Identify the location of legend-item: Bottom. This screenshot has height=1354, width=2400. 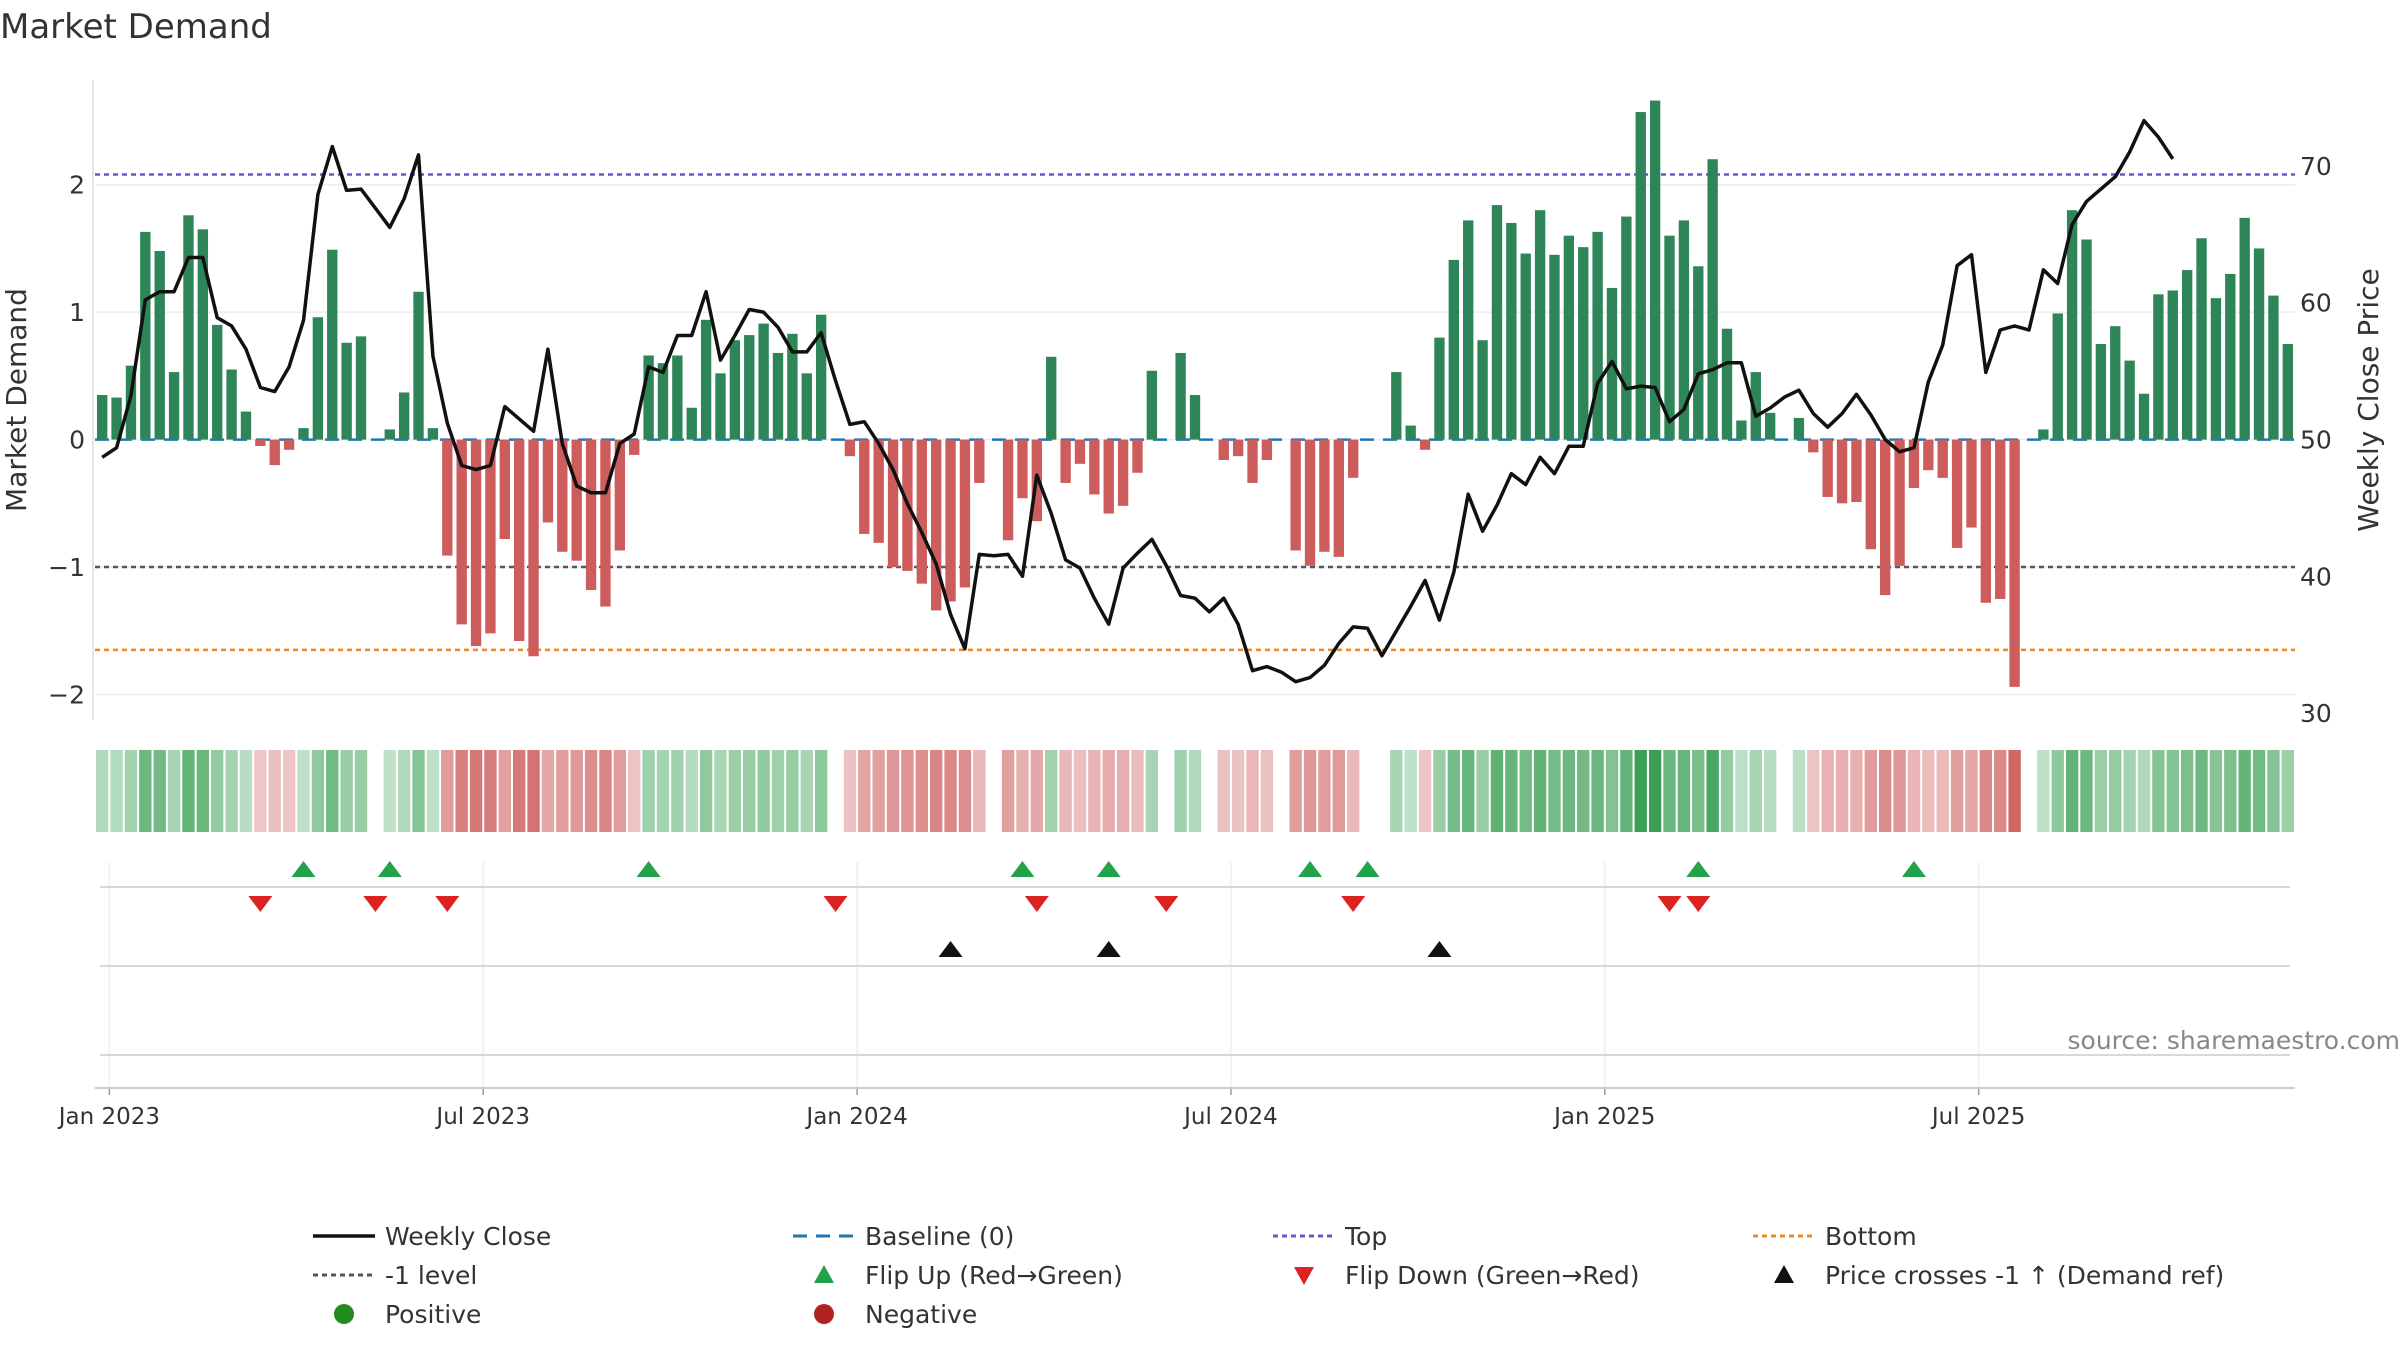
(1835, 1236).